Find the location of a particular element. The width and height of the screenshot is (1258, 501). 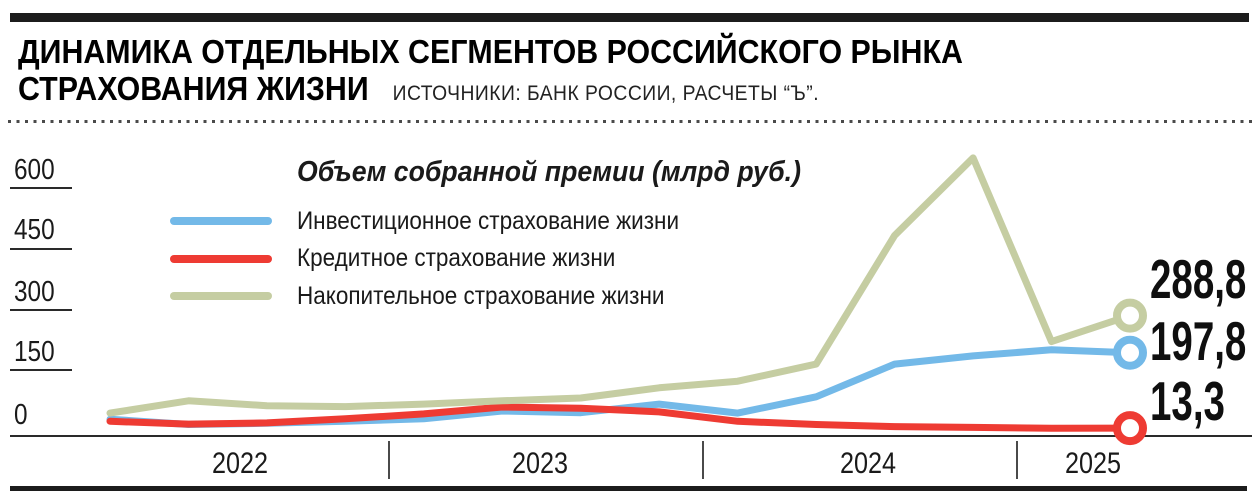

legend-item-credit-life: Кредитное страхование жизни is located at coordinates (445, 258).